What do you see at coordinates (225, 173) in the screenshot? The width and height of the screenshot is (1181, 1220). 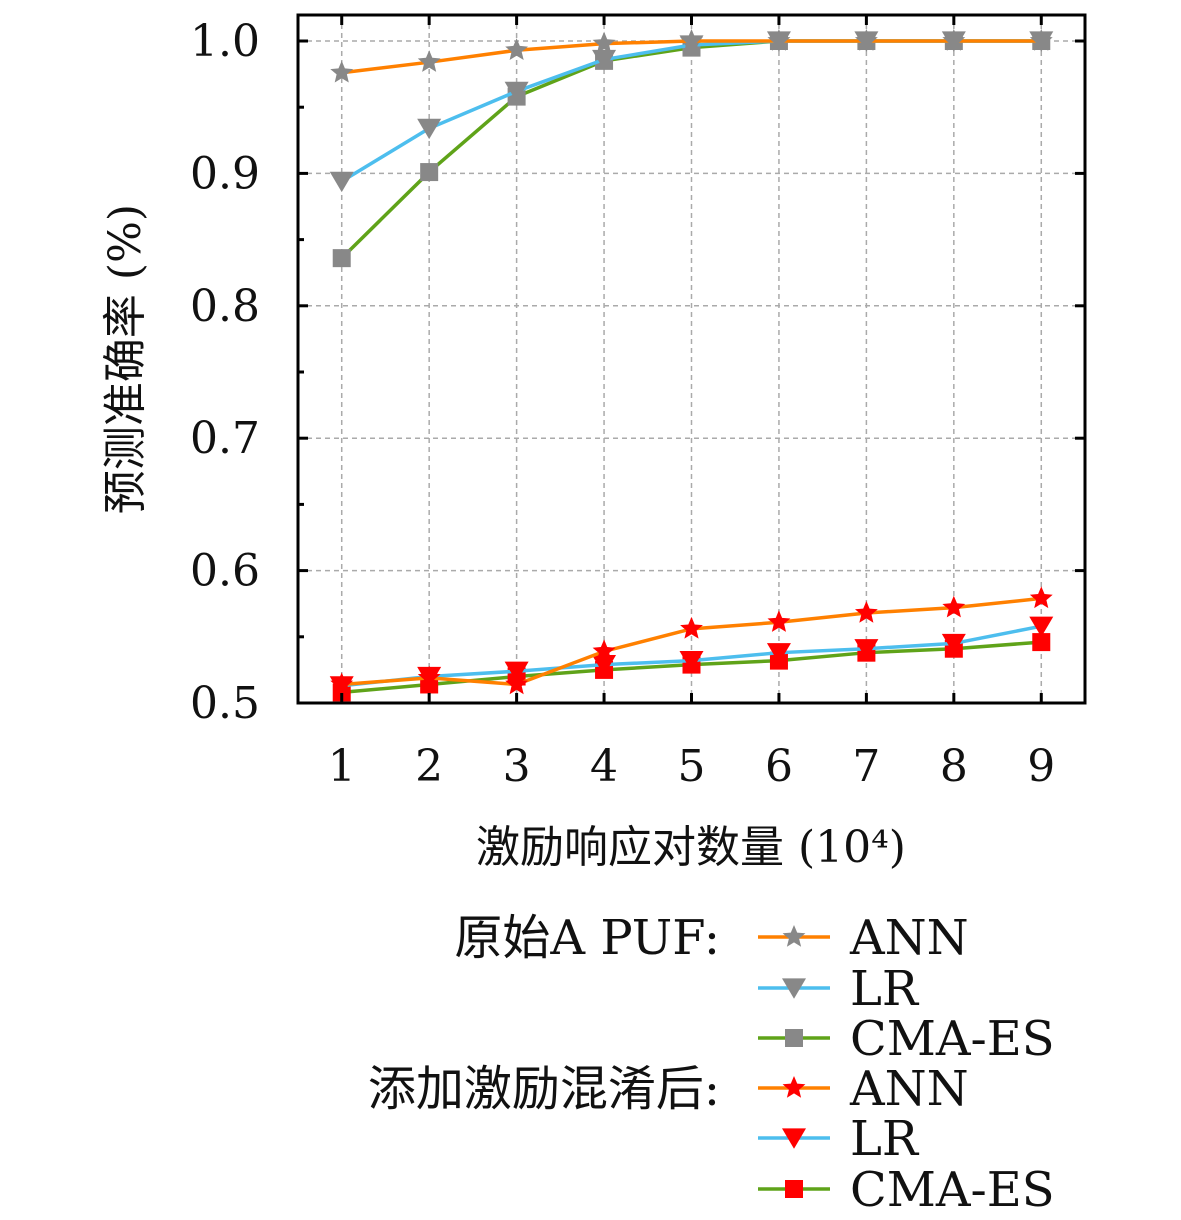 I see `y-tick-label: 0.9` at bounding box center [225, 173].